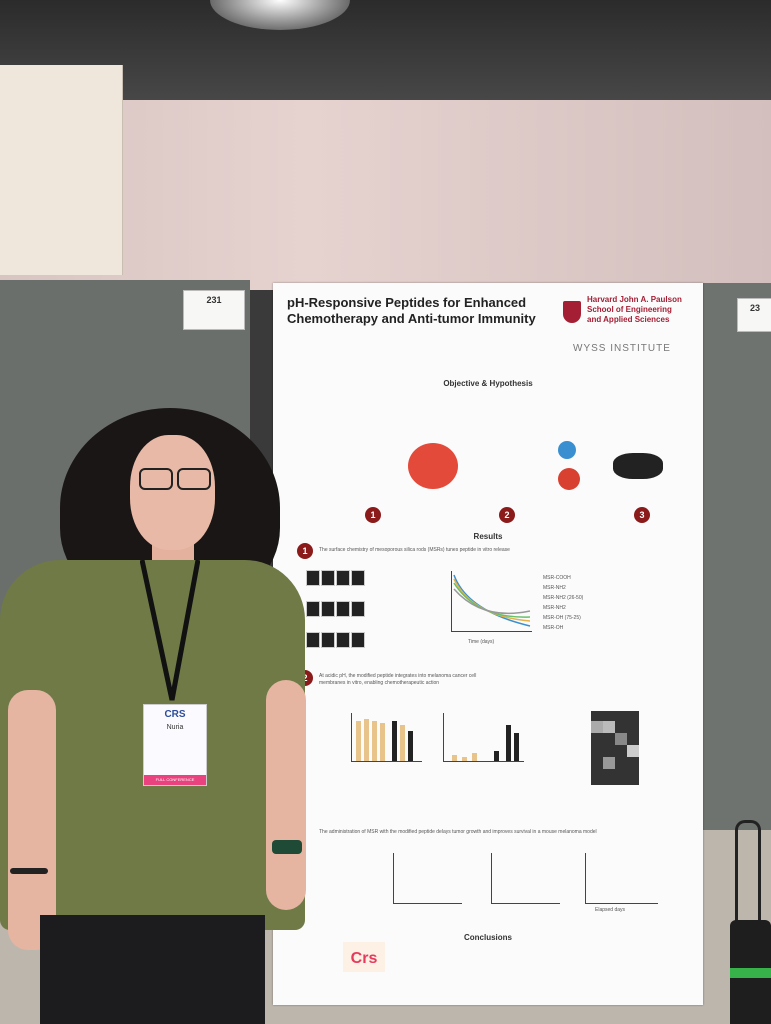  What do you see at coordinates (373, 515) in the screenshot?
I see `step-number: 1` at bounding box center [373, 515].